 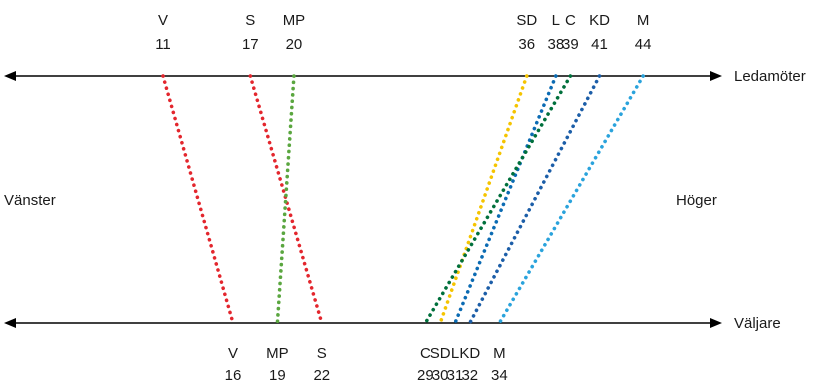 I want to click on connector-mp, so click(x=285, y=199).